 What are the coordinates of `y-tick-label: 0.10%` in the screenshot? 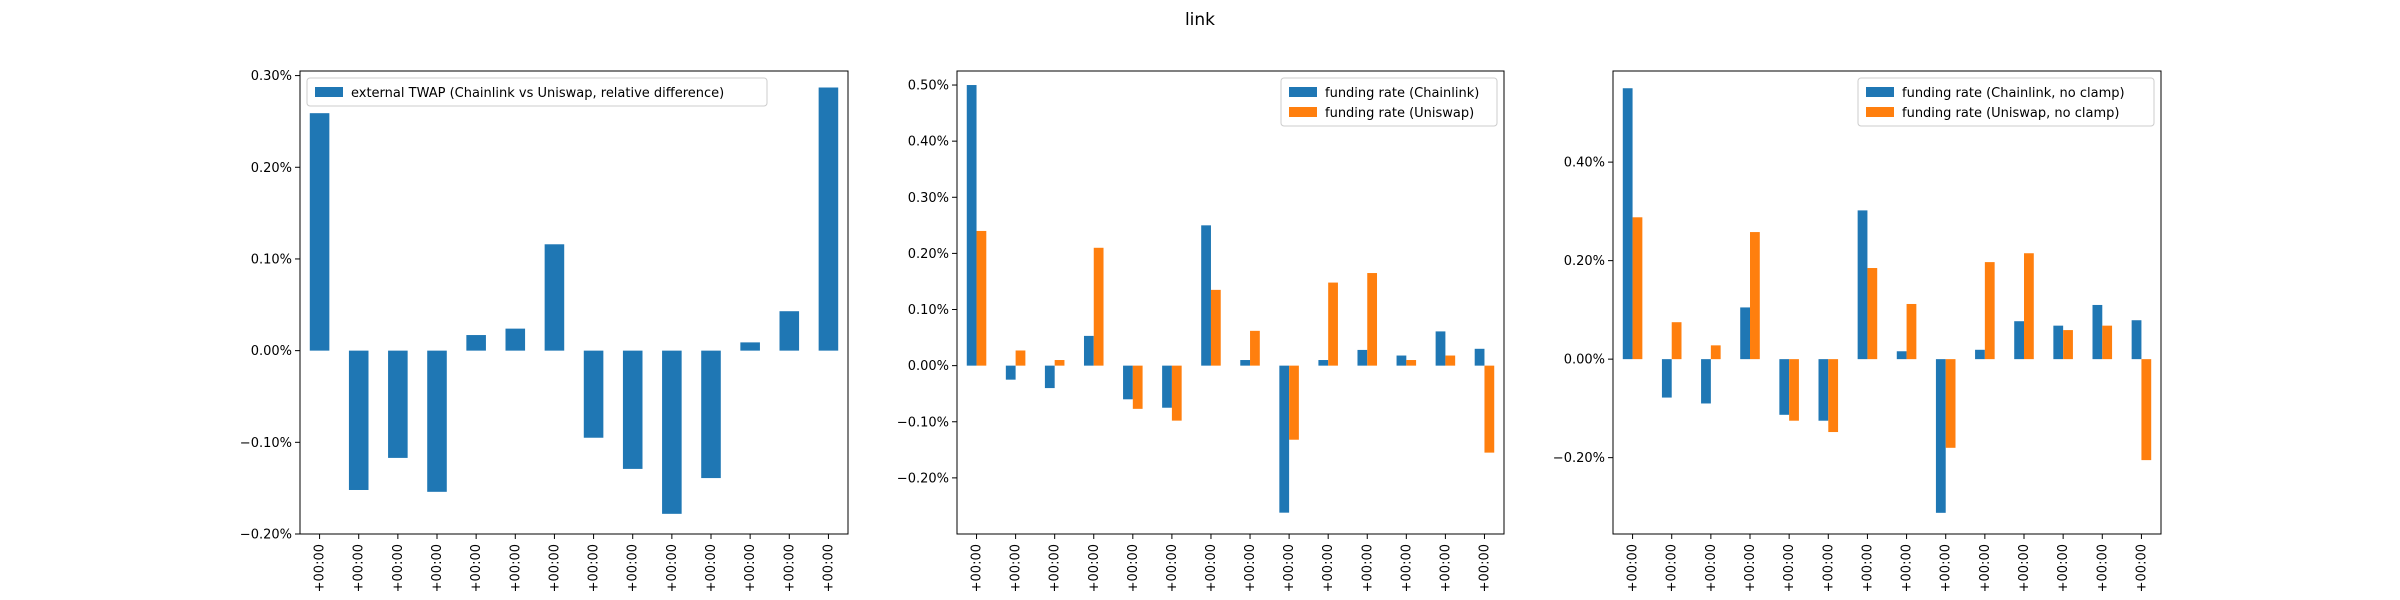 It's located at (928, 310).